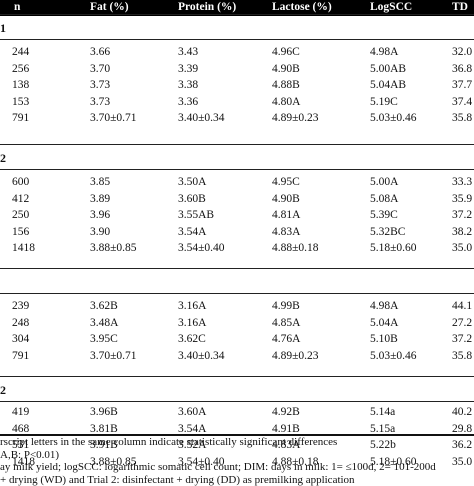 The height and width of the screenshot is (486, 474). Describe the element at coordinates (460, 7) in the screenshot. I see `header-td: TD` at that location.